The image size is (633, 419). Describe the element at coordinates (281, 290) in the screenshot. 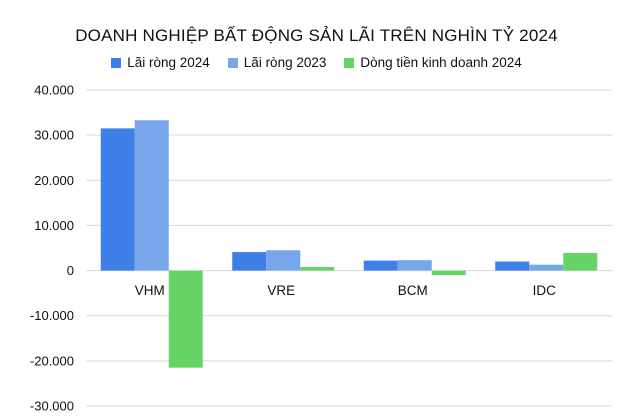

I see `x-category-label: VRE` at that location.